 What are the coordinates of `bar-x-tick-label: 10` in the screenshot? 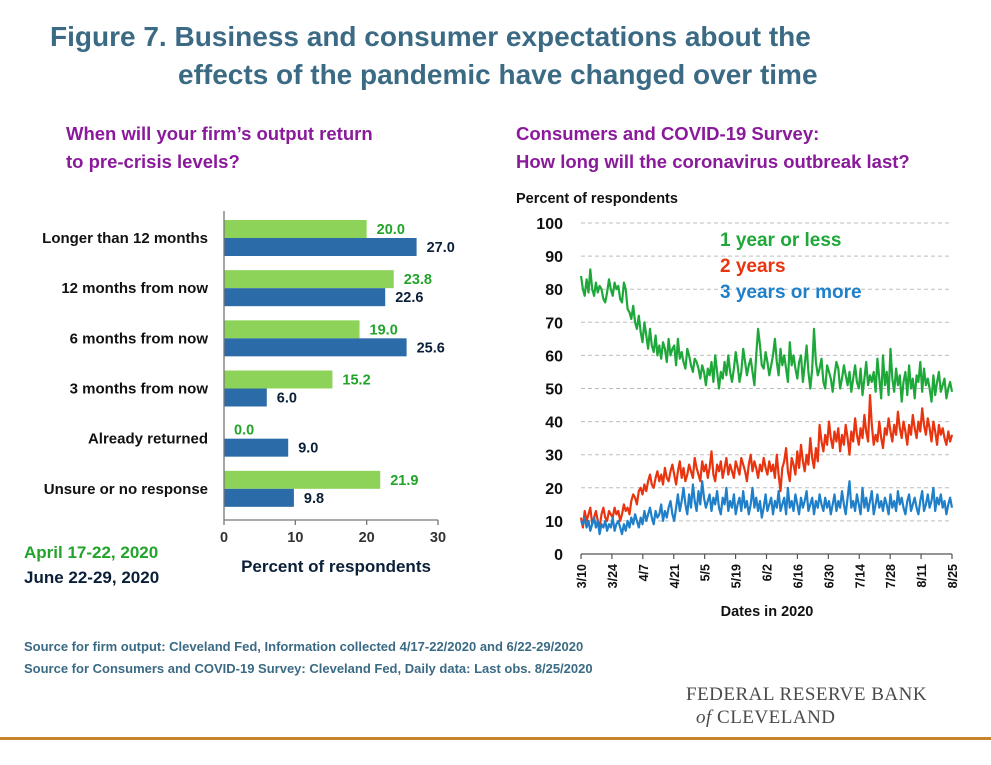 It's located at (295, 538).